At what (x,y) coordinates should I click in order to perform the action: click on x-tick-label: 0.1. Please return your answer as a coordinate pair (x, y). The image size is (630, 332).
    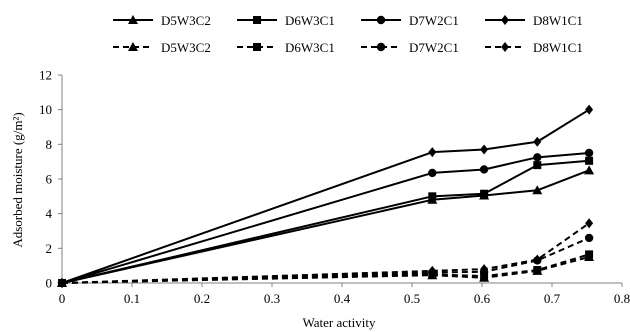
    Looking at the image, I should click on (132, 298).